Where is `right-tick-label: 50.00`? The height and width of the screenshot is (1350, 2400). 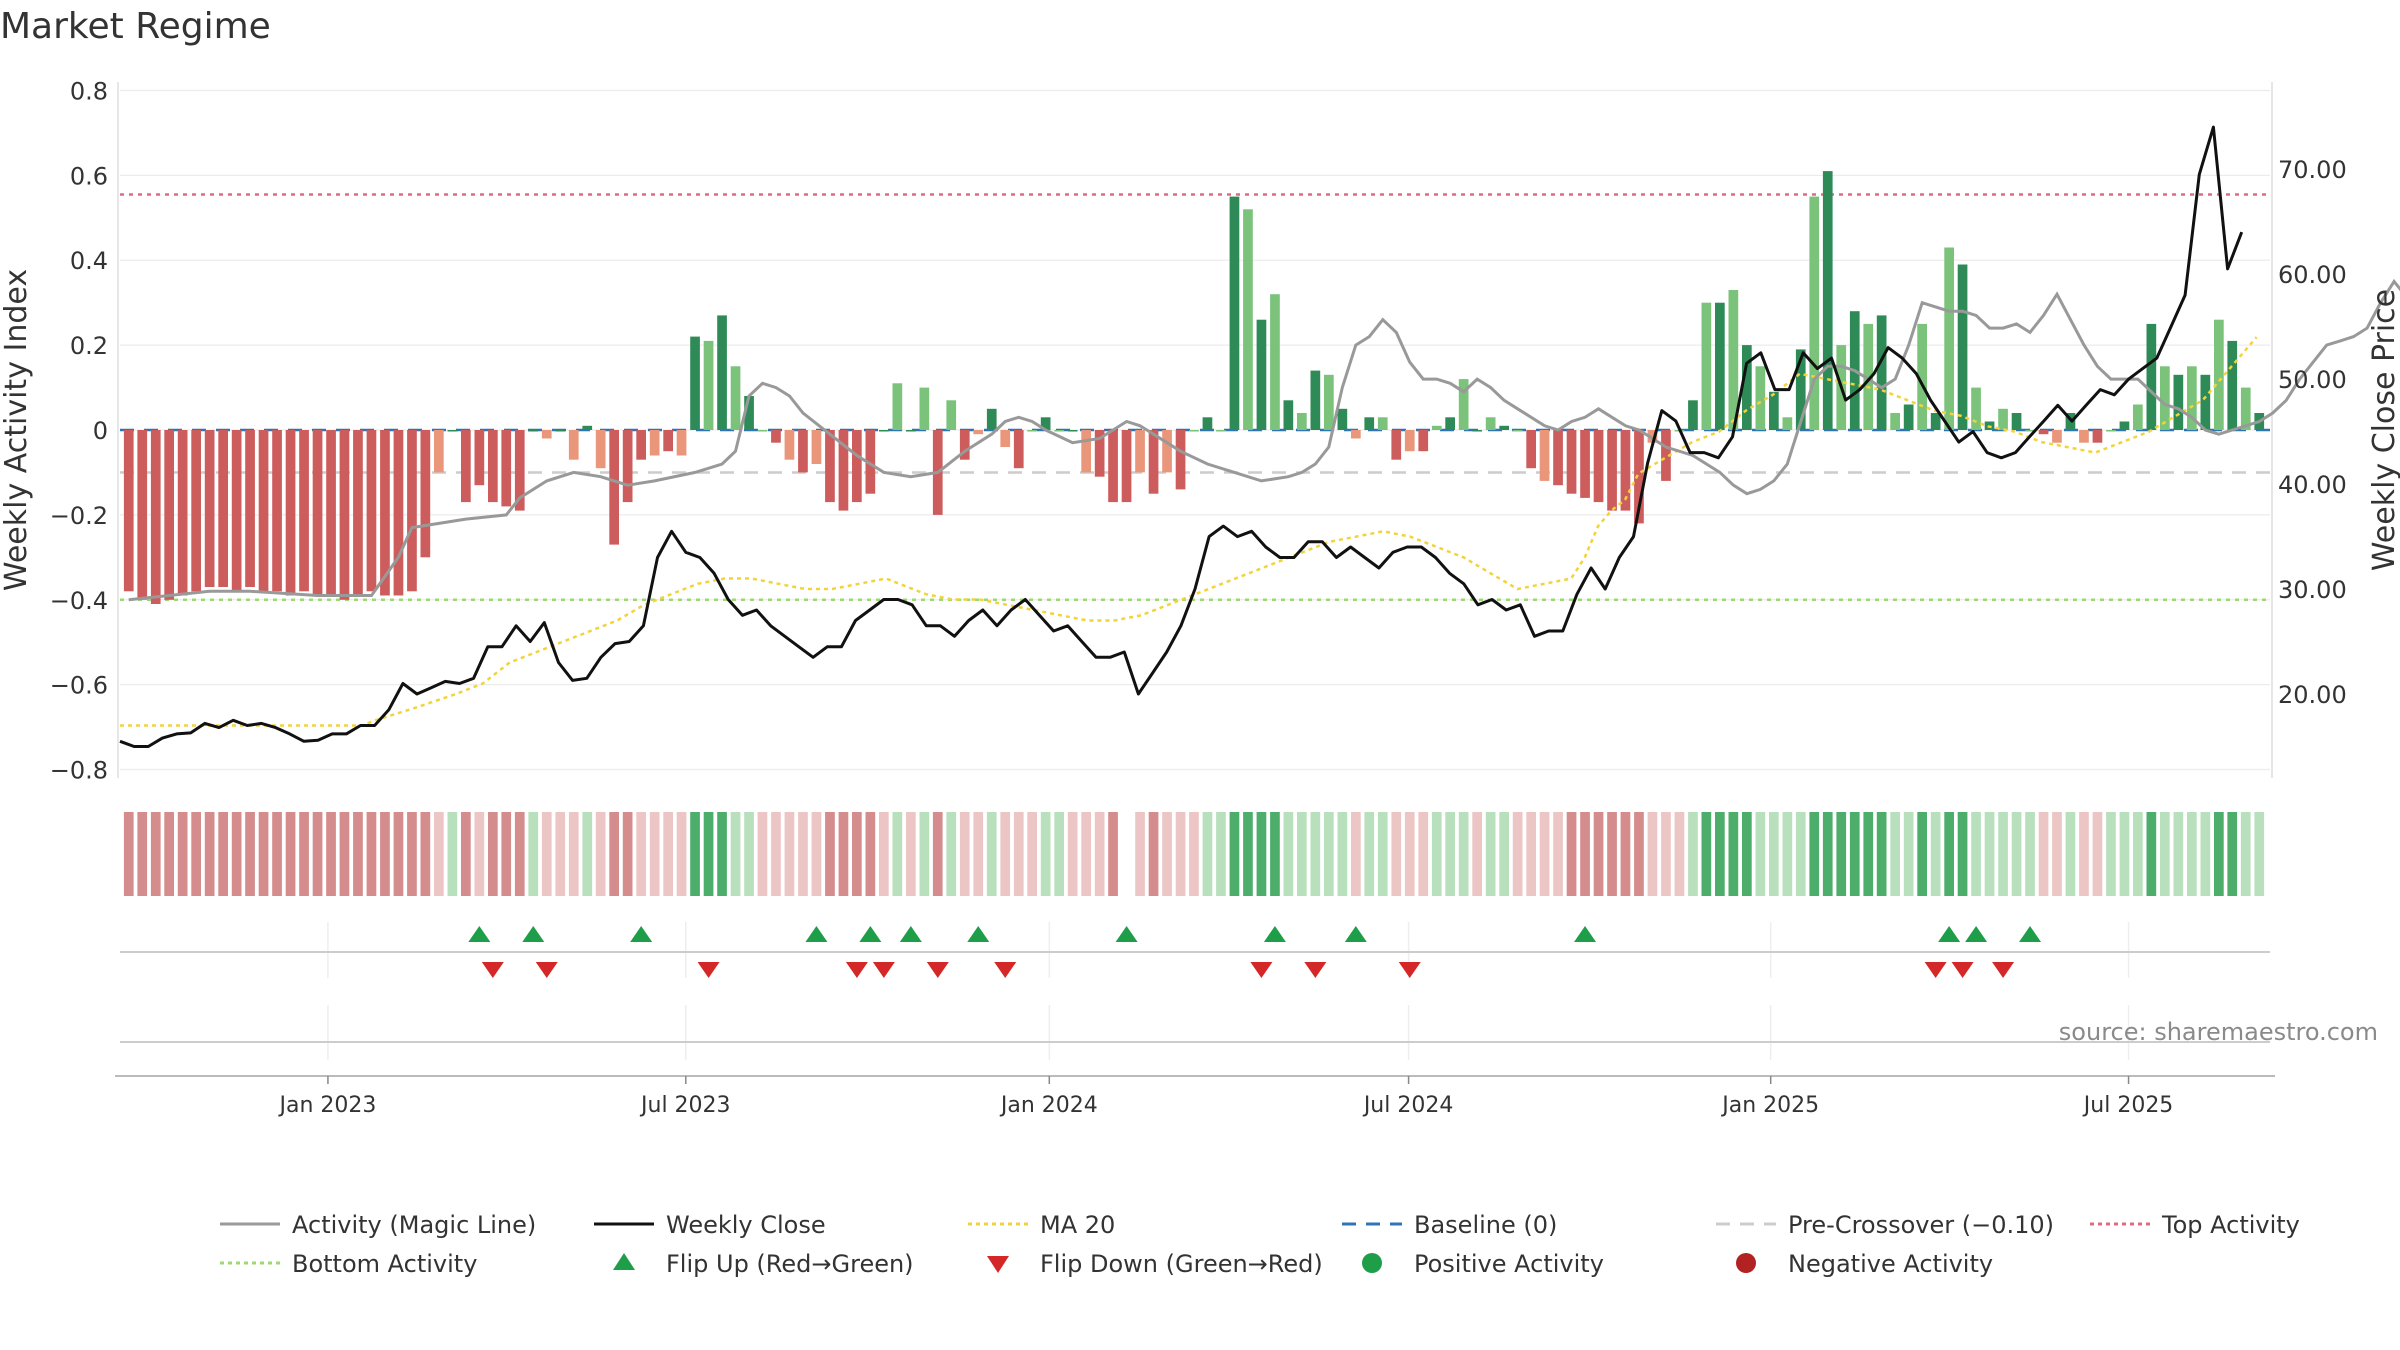 right-tick-label: 50.00 is located at coordinates (2312, 380).